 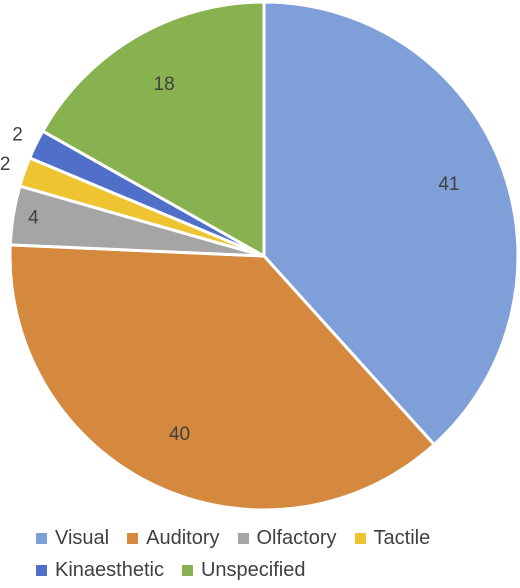 I want to click on legend-swatch-kinaesthetic, so click(x=41, y=570).